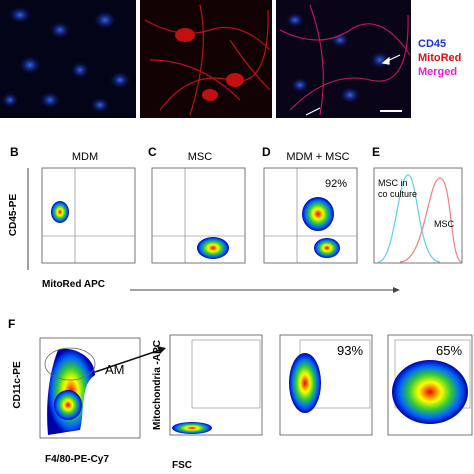  What do you see at coordinates (376, 152) in the screenshot?
I see `panel-letter: E` at bounding box center [376, 152].